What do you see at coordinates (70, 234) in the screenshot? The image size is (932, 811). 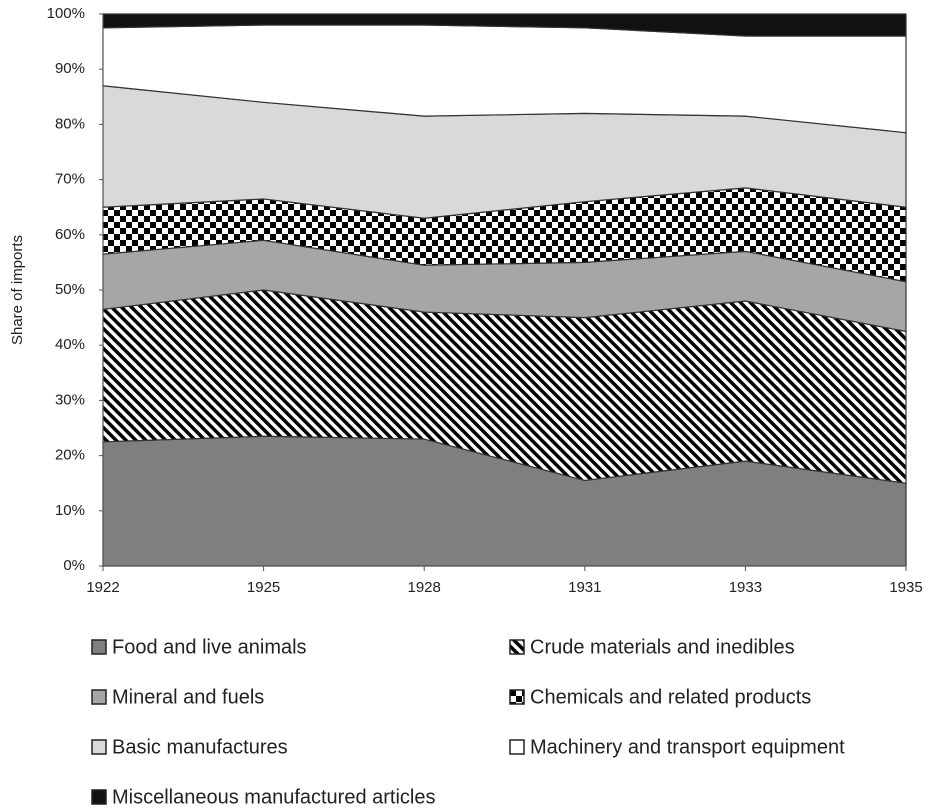 I see `y-tick-label: 60%` at bounding box center [70, 234].